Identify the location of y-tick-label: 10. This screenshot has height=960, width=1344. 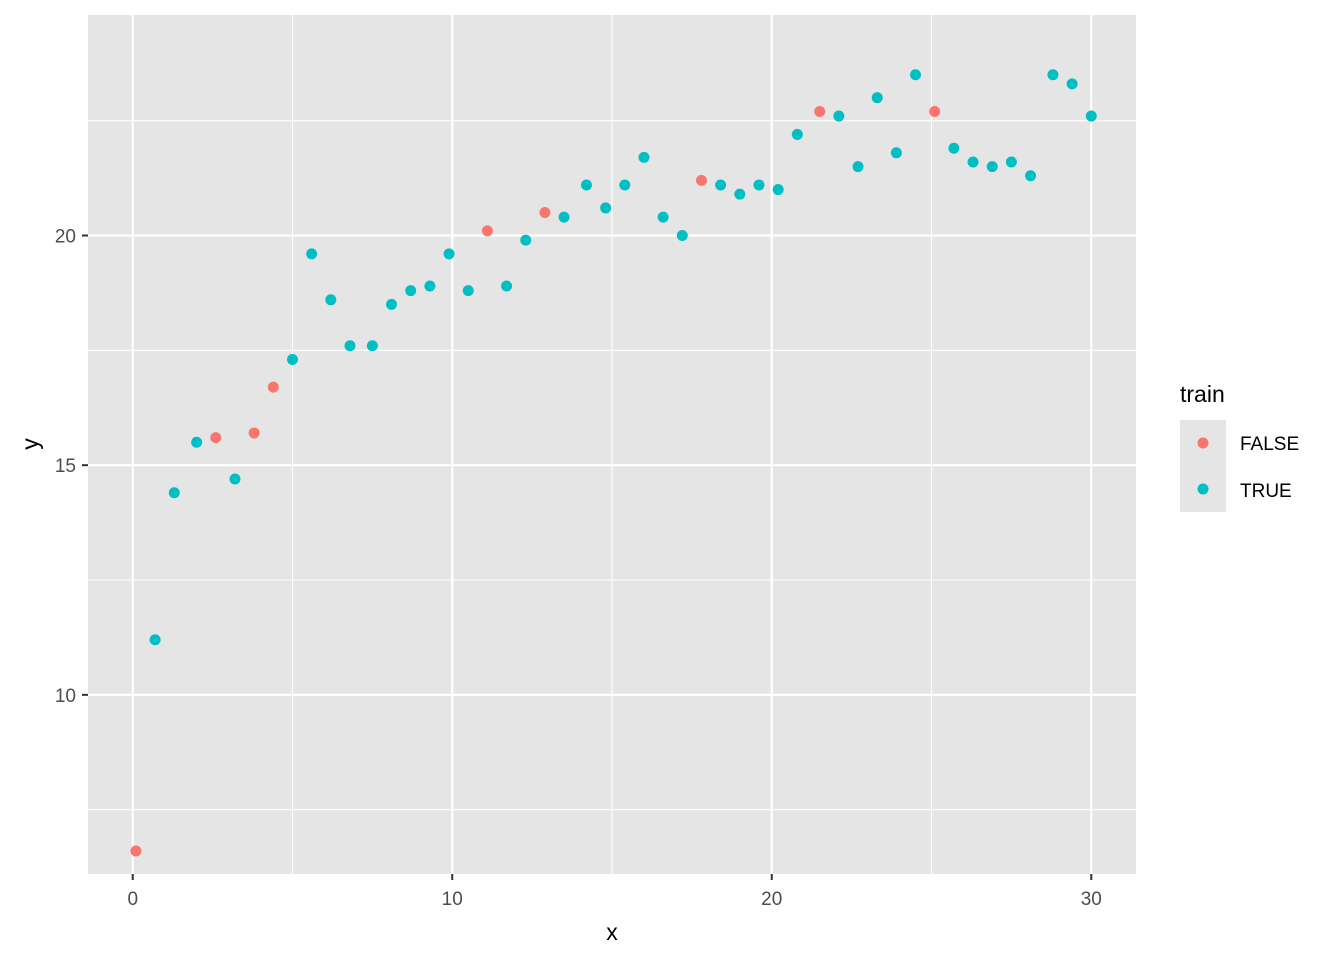
(65, 696).